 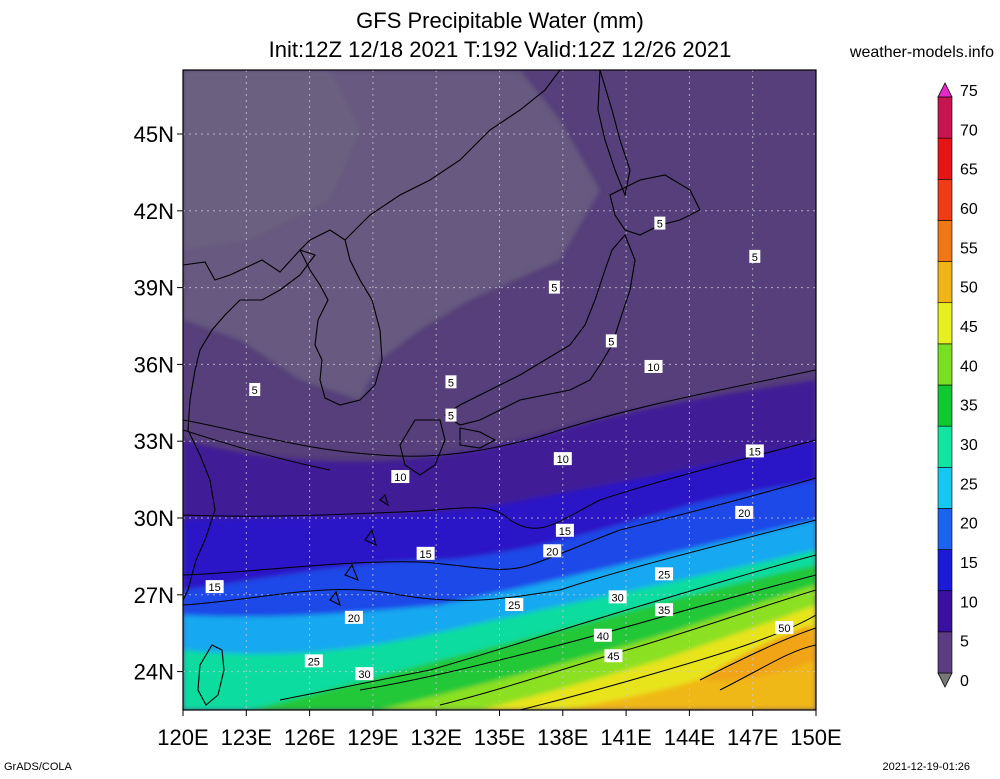 I want to click on colorbar-label: 75, so click(x=969, y=91).